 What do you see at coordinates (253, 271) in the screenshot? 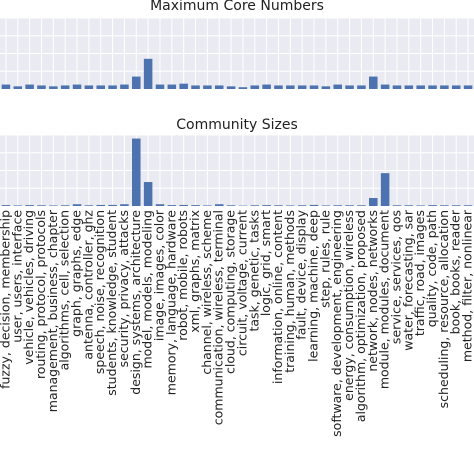
I see `x-tick-label: task, genetic, tasks` at bounding box center [253, 271].